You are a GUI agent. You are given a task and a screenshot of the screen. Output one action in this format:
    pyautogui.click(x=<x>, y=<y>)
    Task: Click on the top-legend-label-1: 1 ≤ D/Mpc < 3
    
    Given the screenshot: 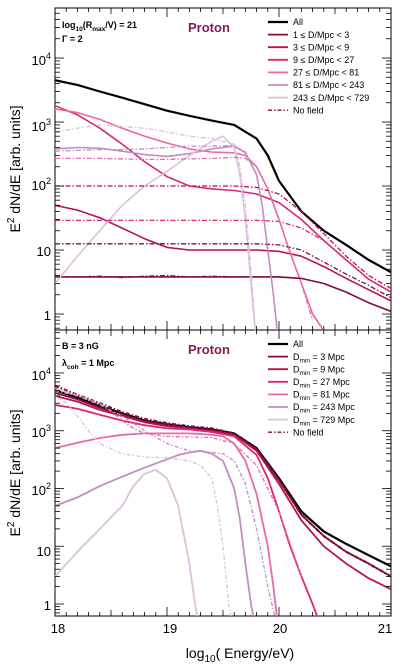 What is the action you would take?
    pyautogui.click(x=321, y=35)
    